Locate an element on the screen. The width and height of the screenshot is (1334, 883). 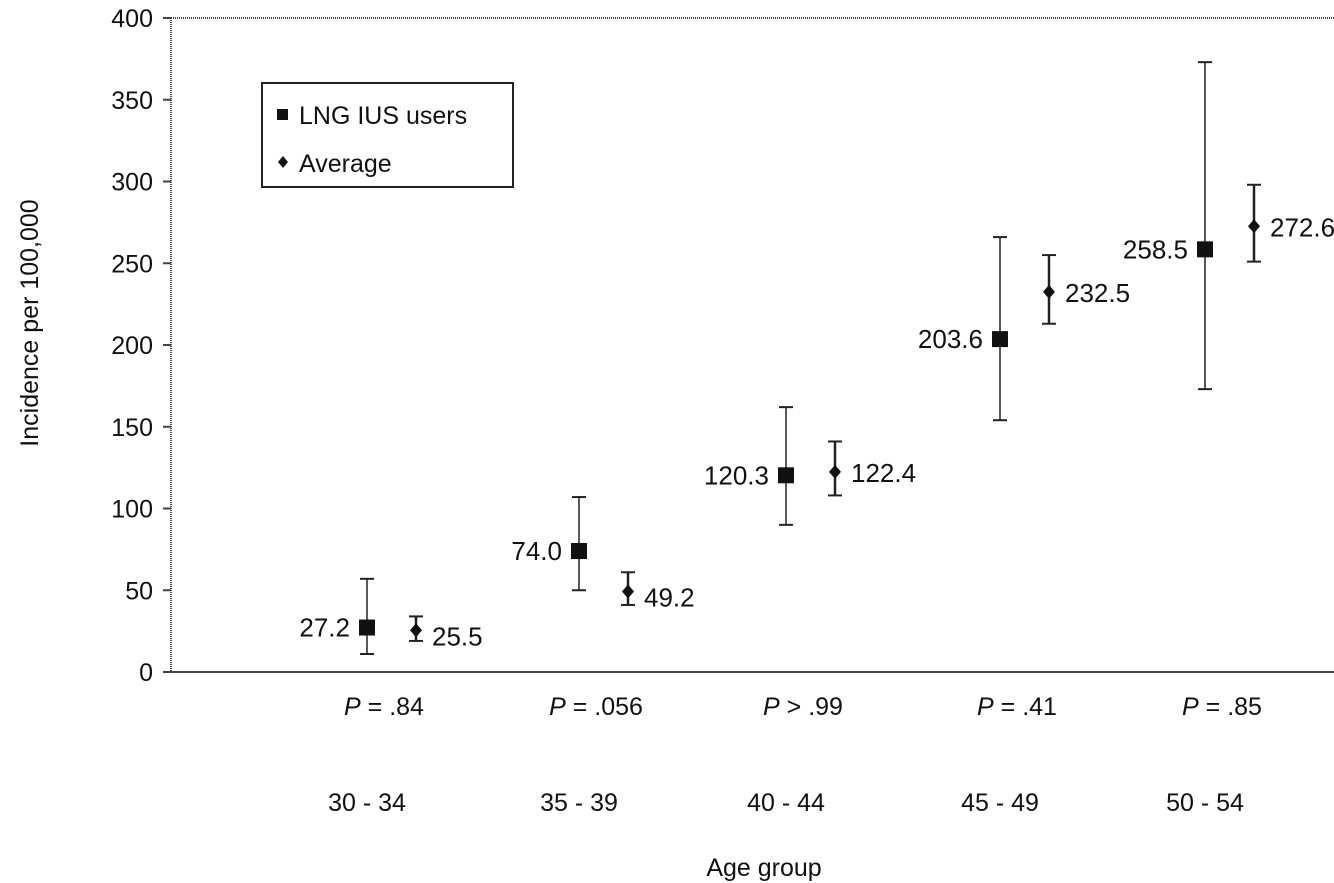
legend-square-marker is located at coordinates (282, 114).